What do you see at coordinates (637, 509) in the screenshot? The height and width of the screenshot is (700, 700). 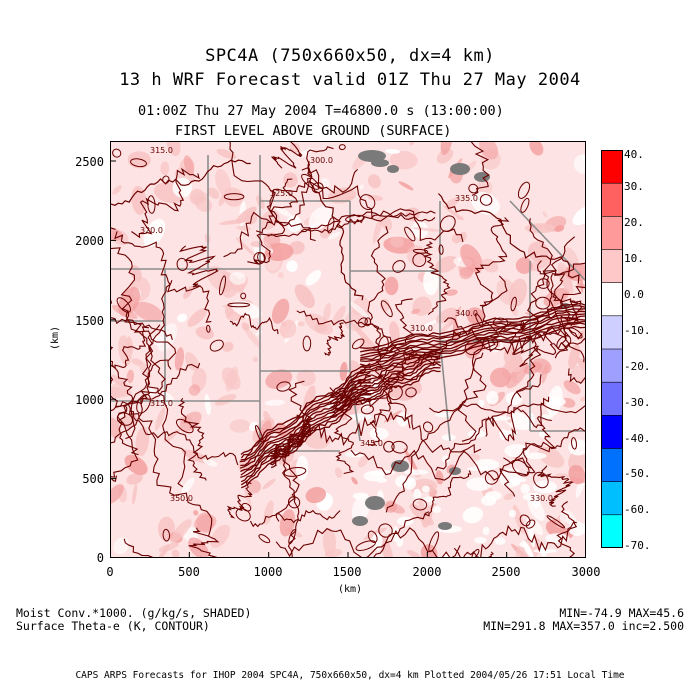 I see `colorbar-label: -60.` at bounding box center [637, 509].